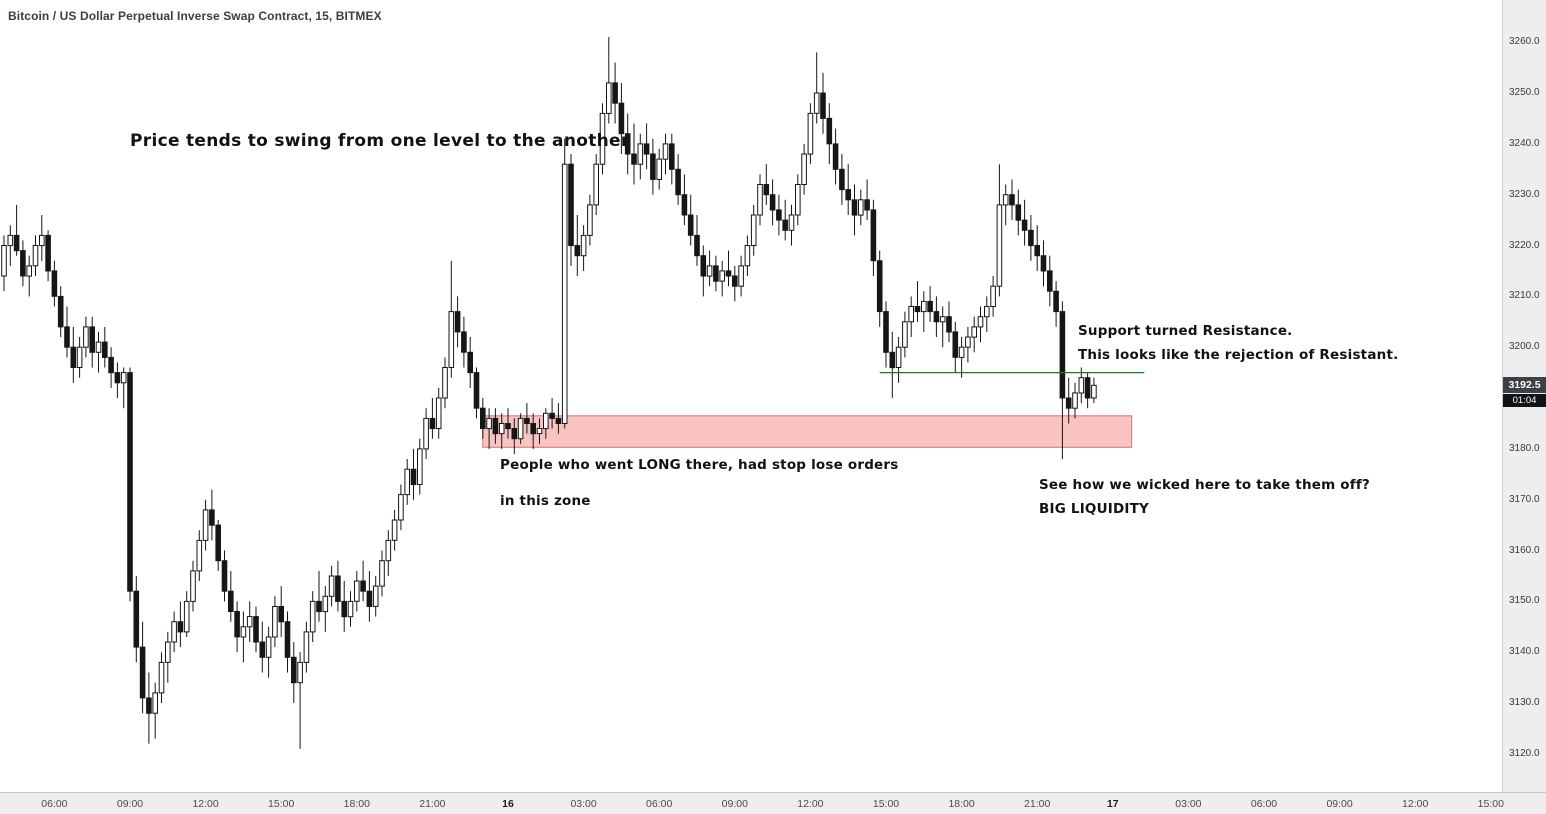 This screenshot has height=814, width=1546. Describe the element at coordinates (1524, 448) in the screenshot. I see `price-axis-label: 3180.0` at that location.